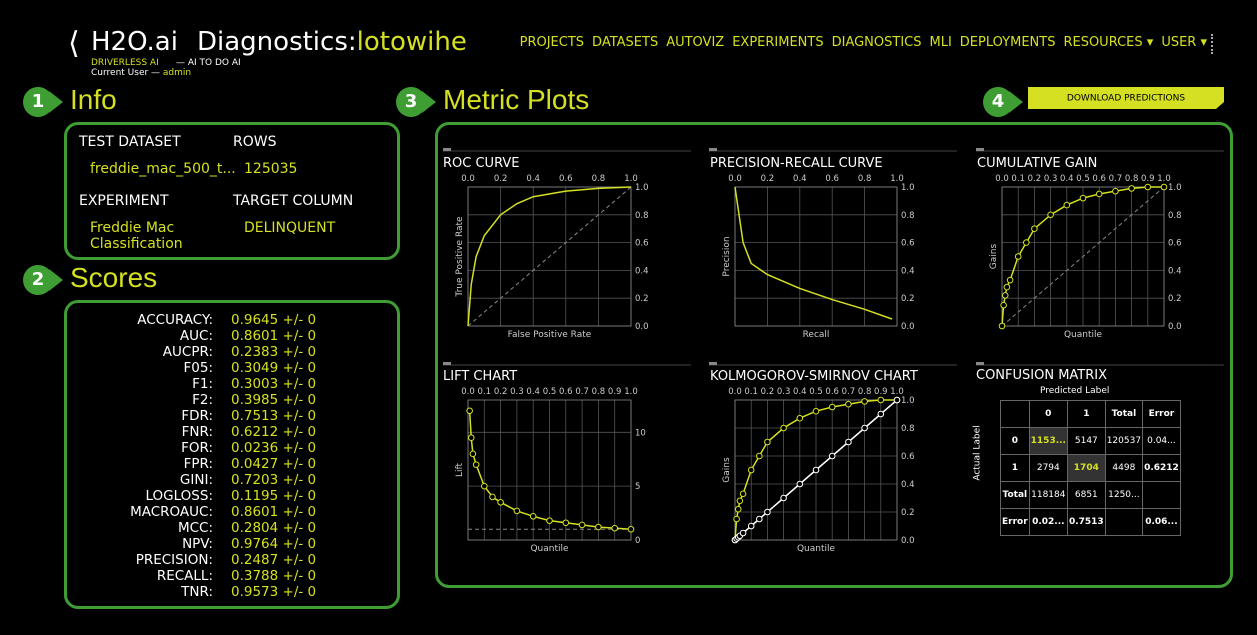  I want to click on score-name: PRECISION:, so click(174, 560).